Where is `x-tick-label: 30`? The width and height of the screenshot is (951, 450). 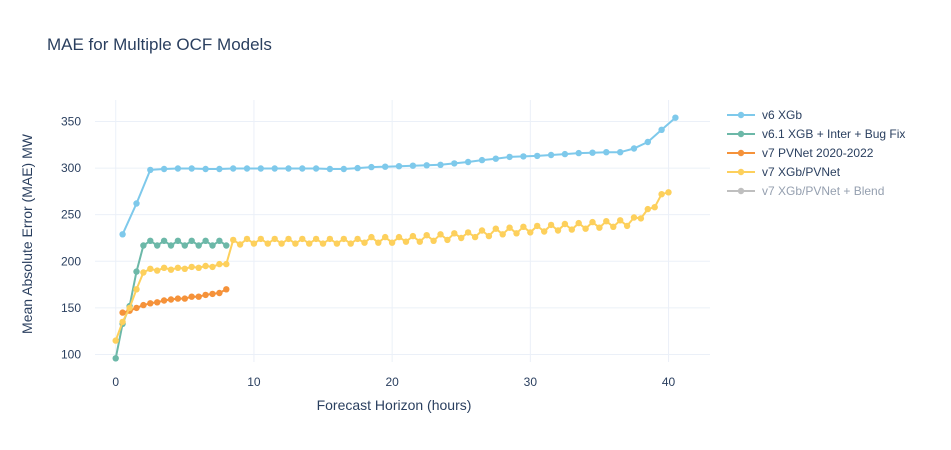
x-tick-label: 30 is located at coordinates (531, 382).